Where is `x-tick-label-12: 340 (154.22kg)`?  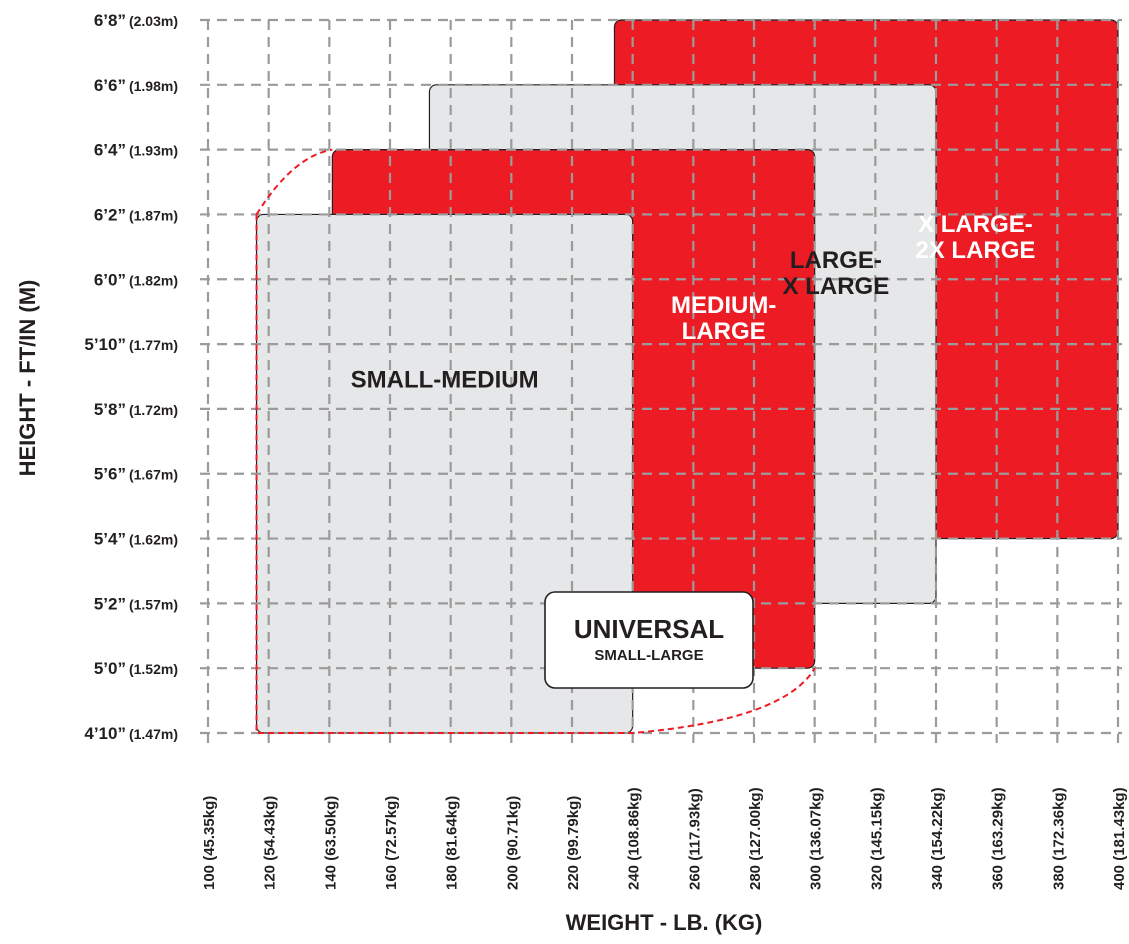 x-tick-label-12: 340 (154.22kg) is located at coordinates (937, 838).